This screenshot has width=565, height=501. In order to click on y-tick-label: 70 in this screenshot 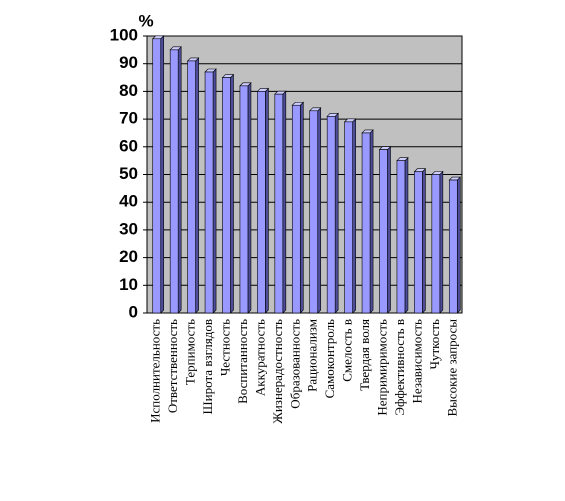, I will do `click(128, 118)`.